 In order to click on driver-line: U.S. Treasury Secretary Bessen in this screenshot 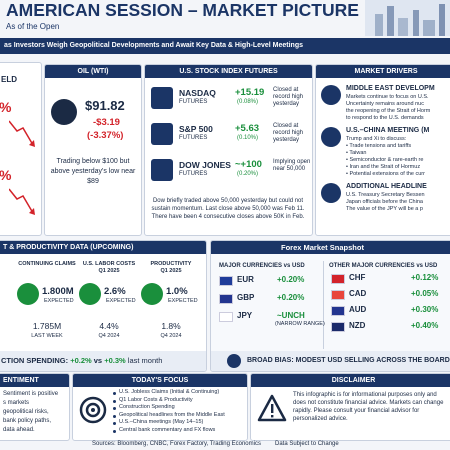, I will do `click(385, 195)`.